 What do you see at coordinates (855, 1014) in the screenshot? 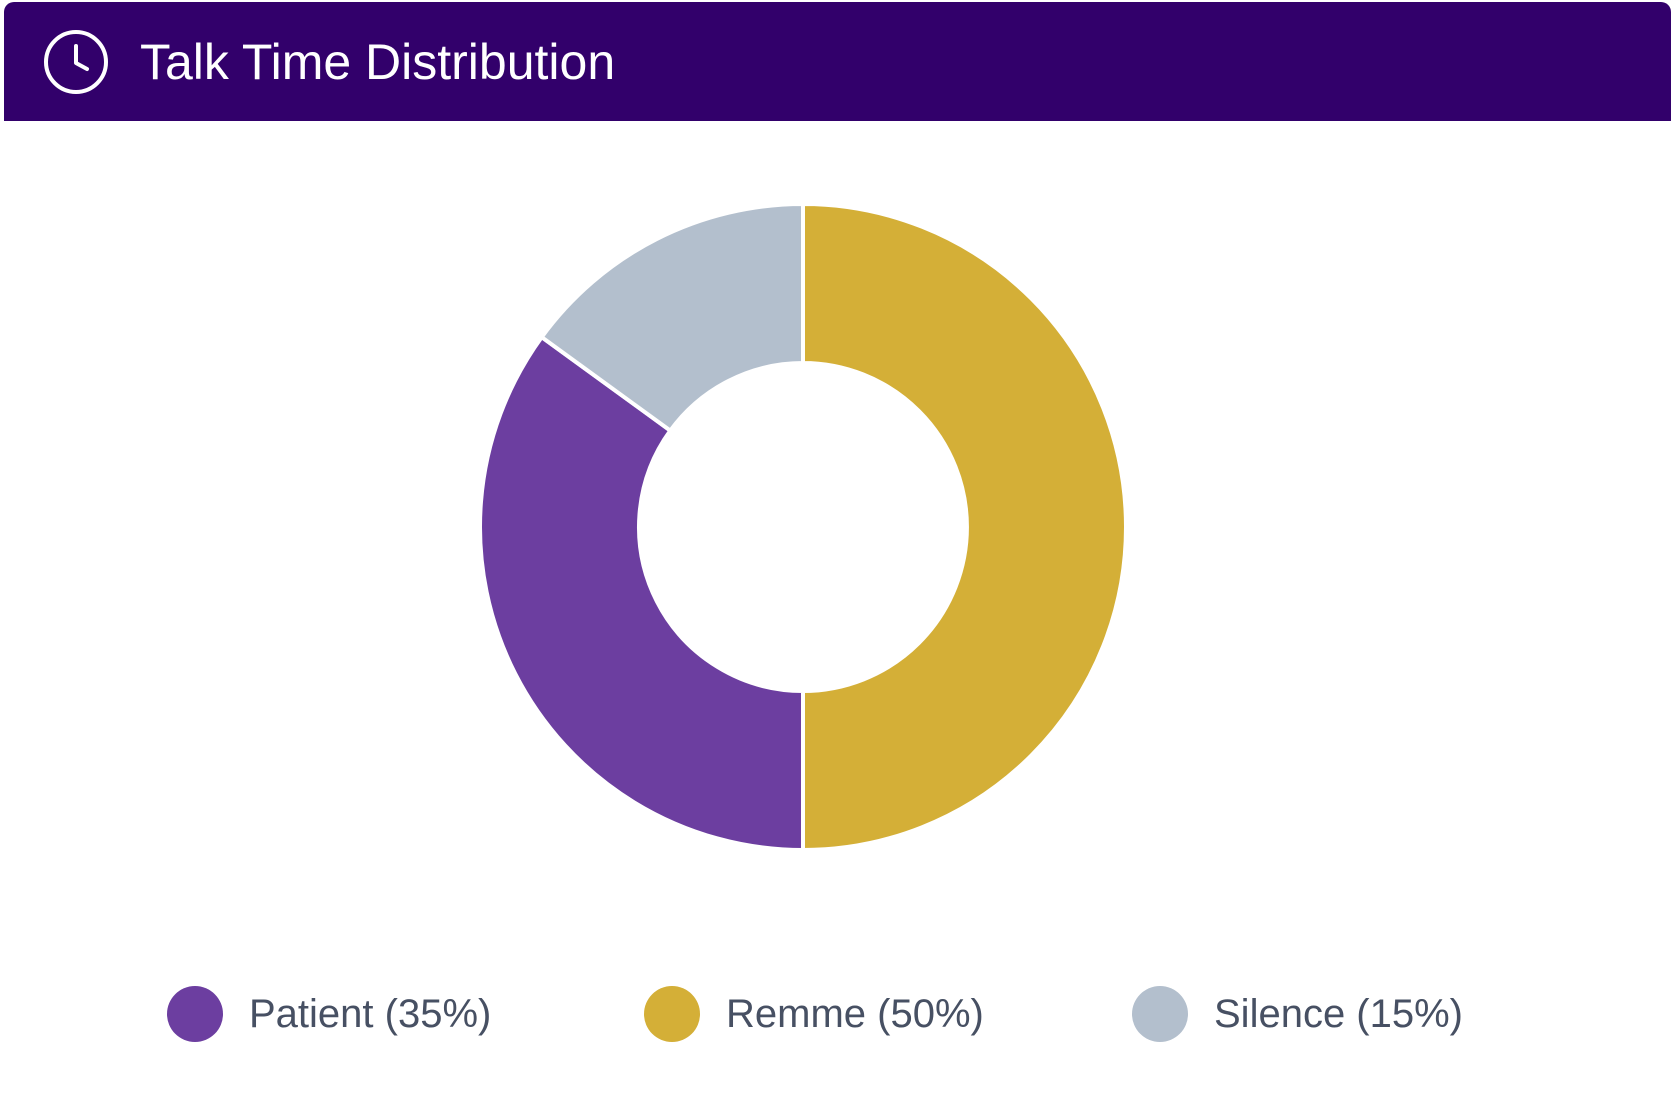
I see `legend-label-remme: Remme (50%)` at bounding box center [855, 1014].